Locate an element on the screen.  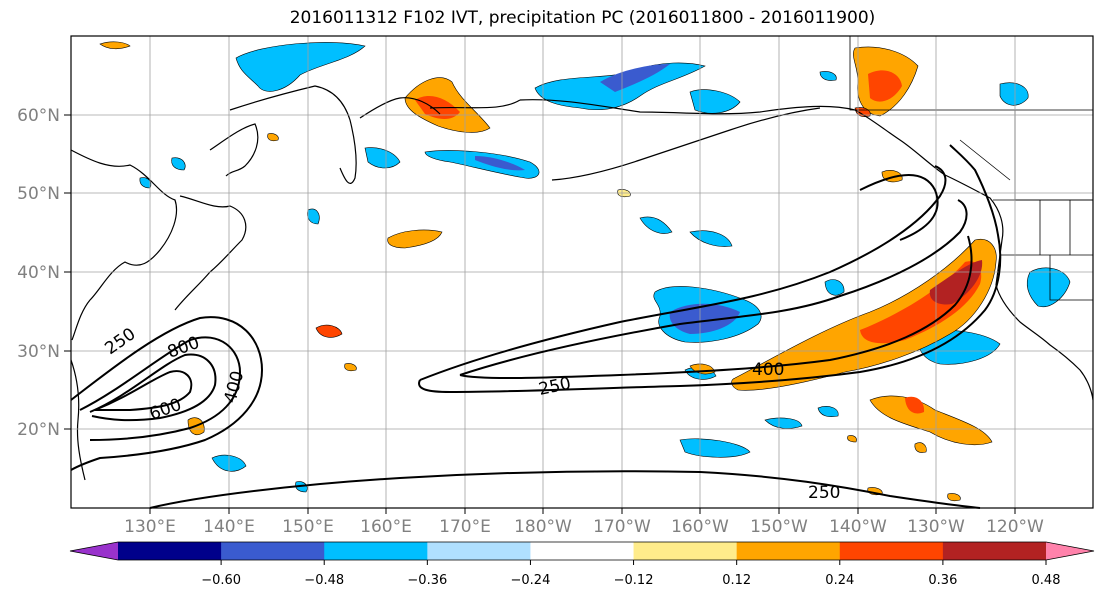
lon-tick-label: 180°W is located at coordinates (543, 527).